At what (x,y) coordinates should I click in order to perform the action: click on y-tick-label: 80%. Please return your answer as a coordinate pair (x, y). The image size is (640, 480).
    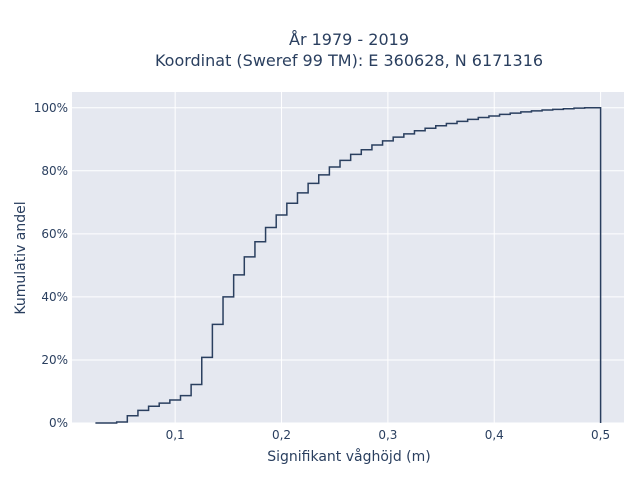
    Looking at the image, I should click on (54, 171).